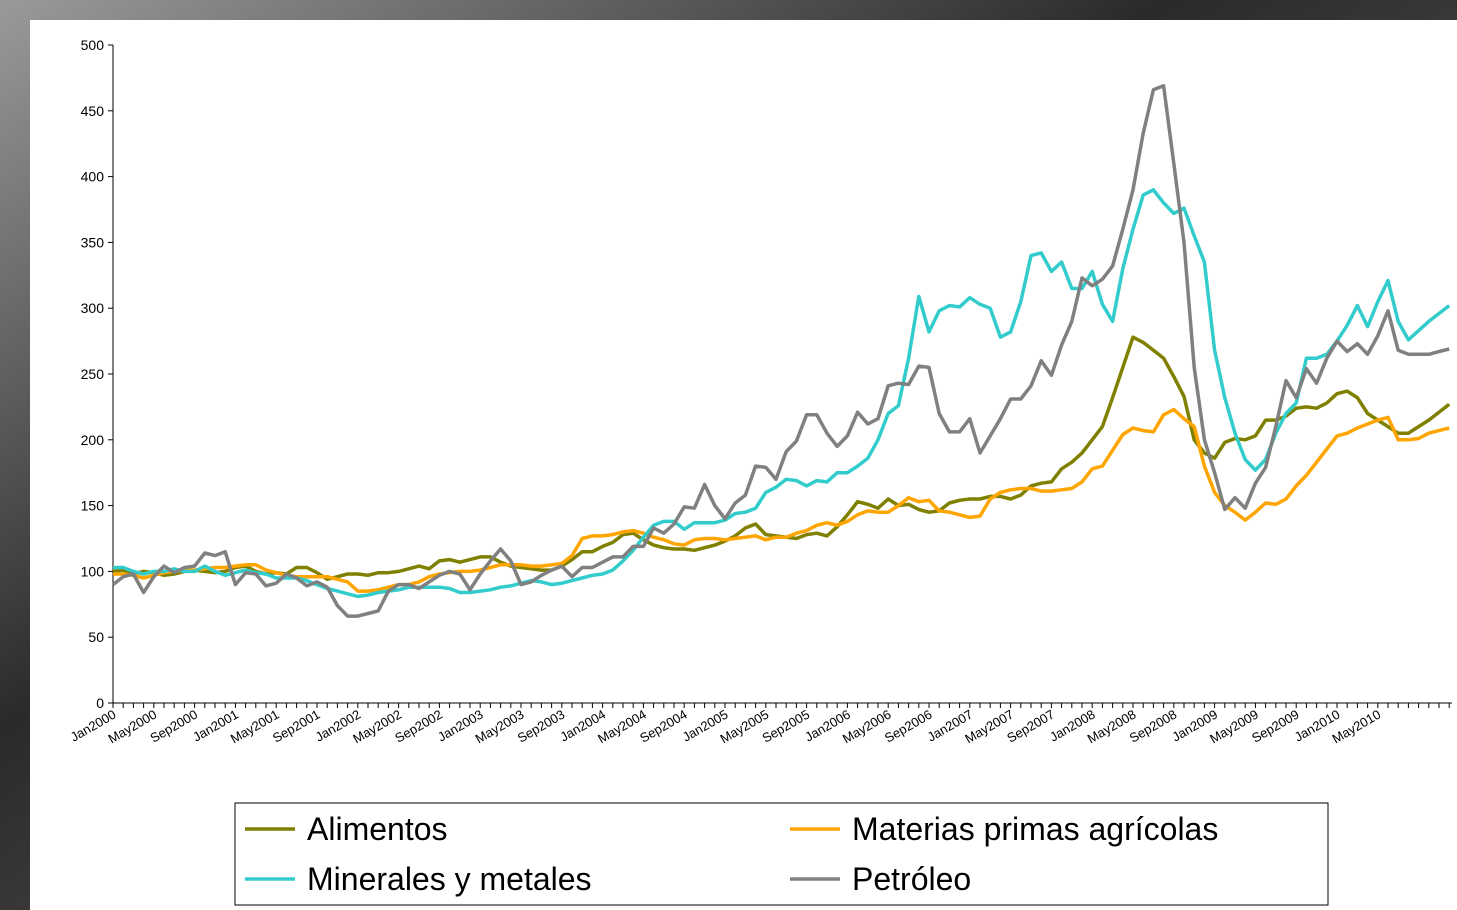 This screenshot has width=1457, height=910. Describe the element at coordinates (449, 879) in the screenshot. I see `legend-label: Minerales y metales` at that location.